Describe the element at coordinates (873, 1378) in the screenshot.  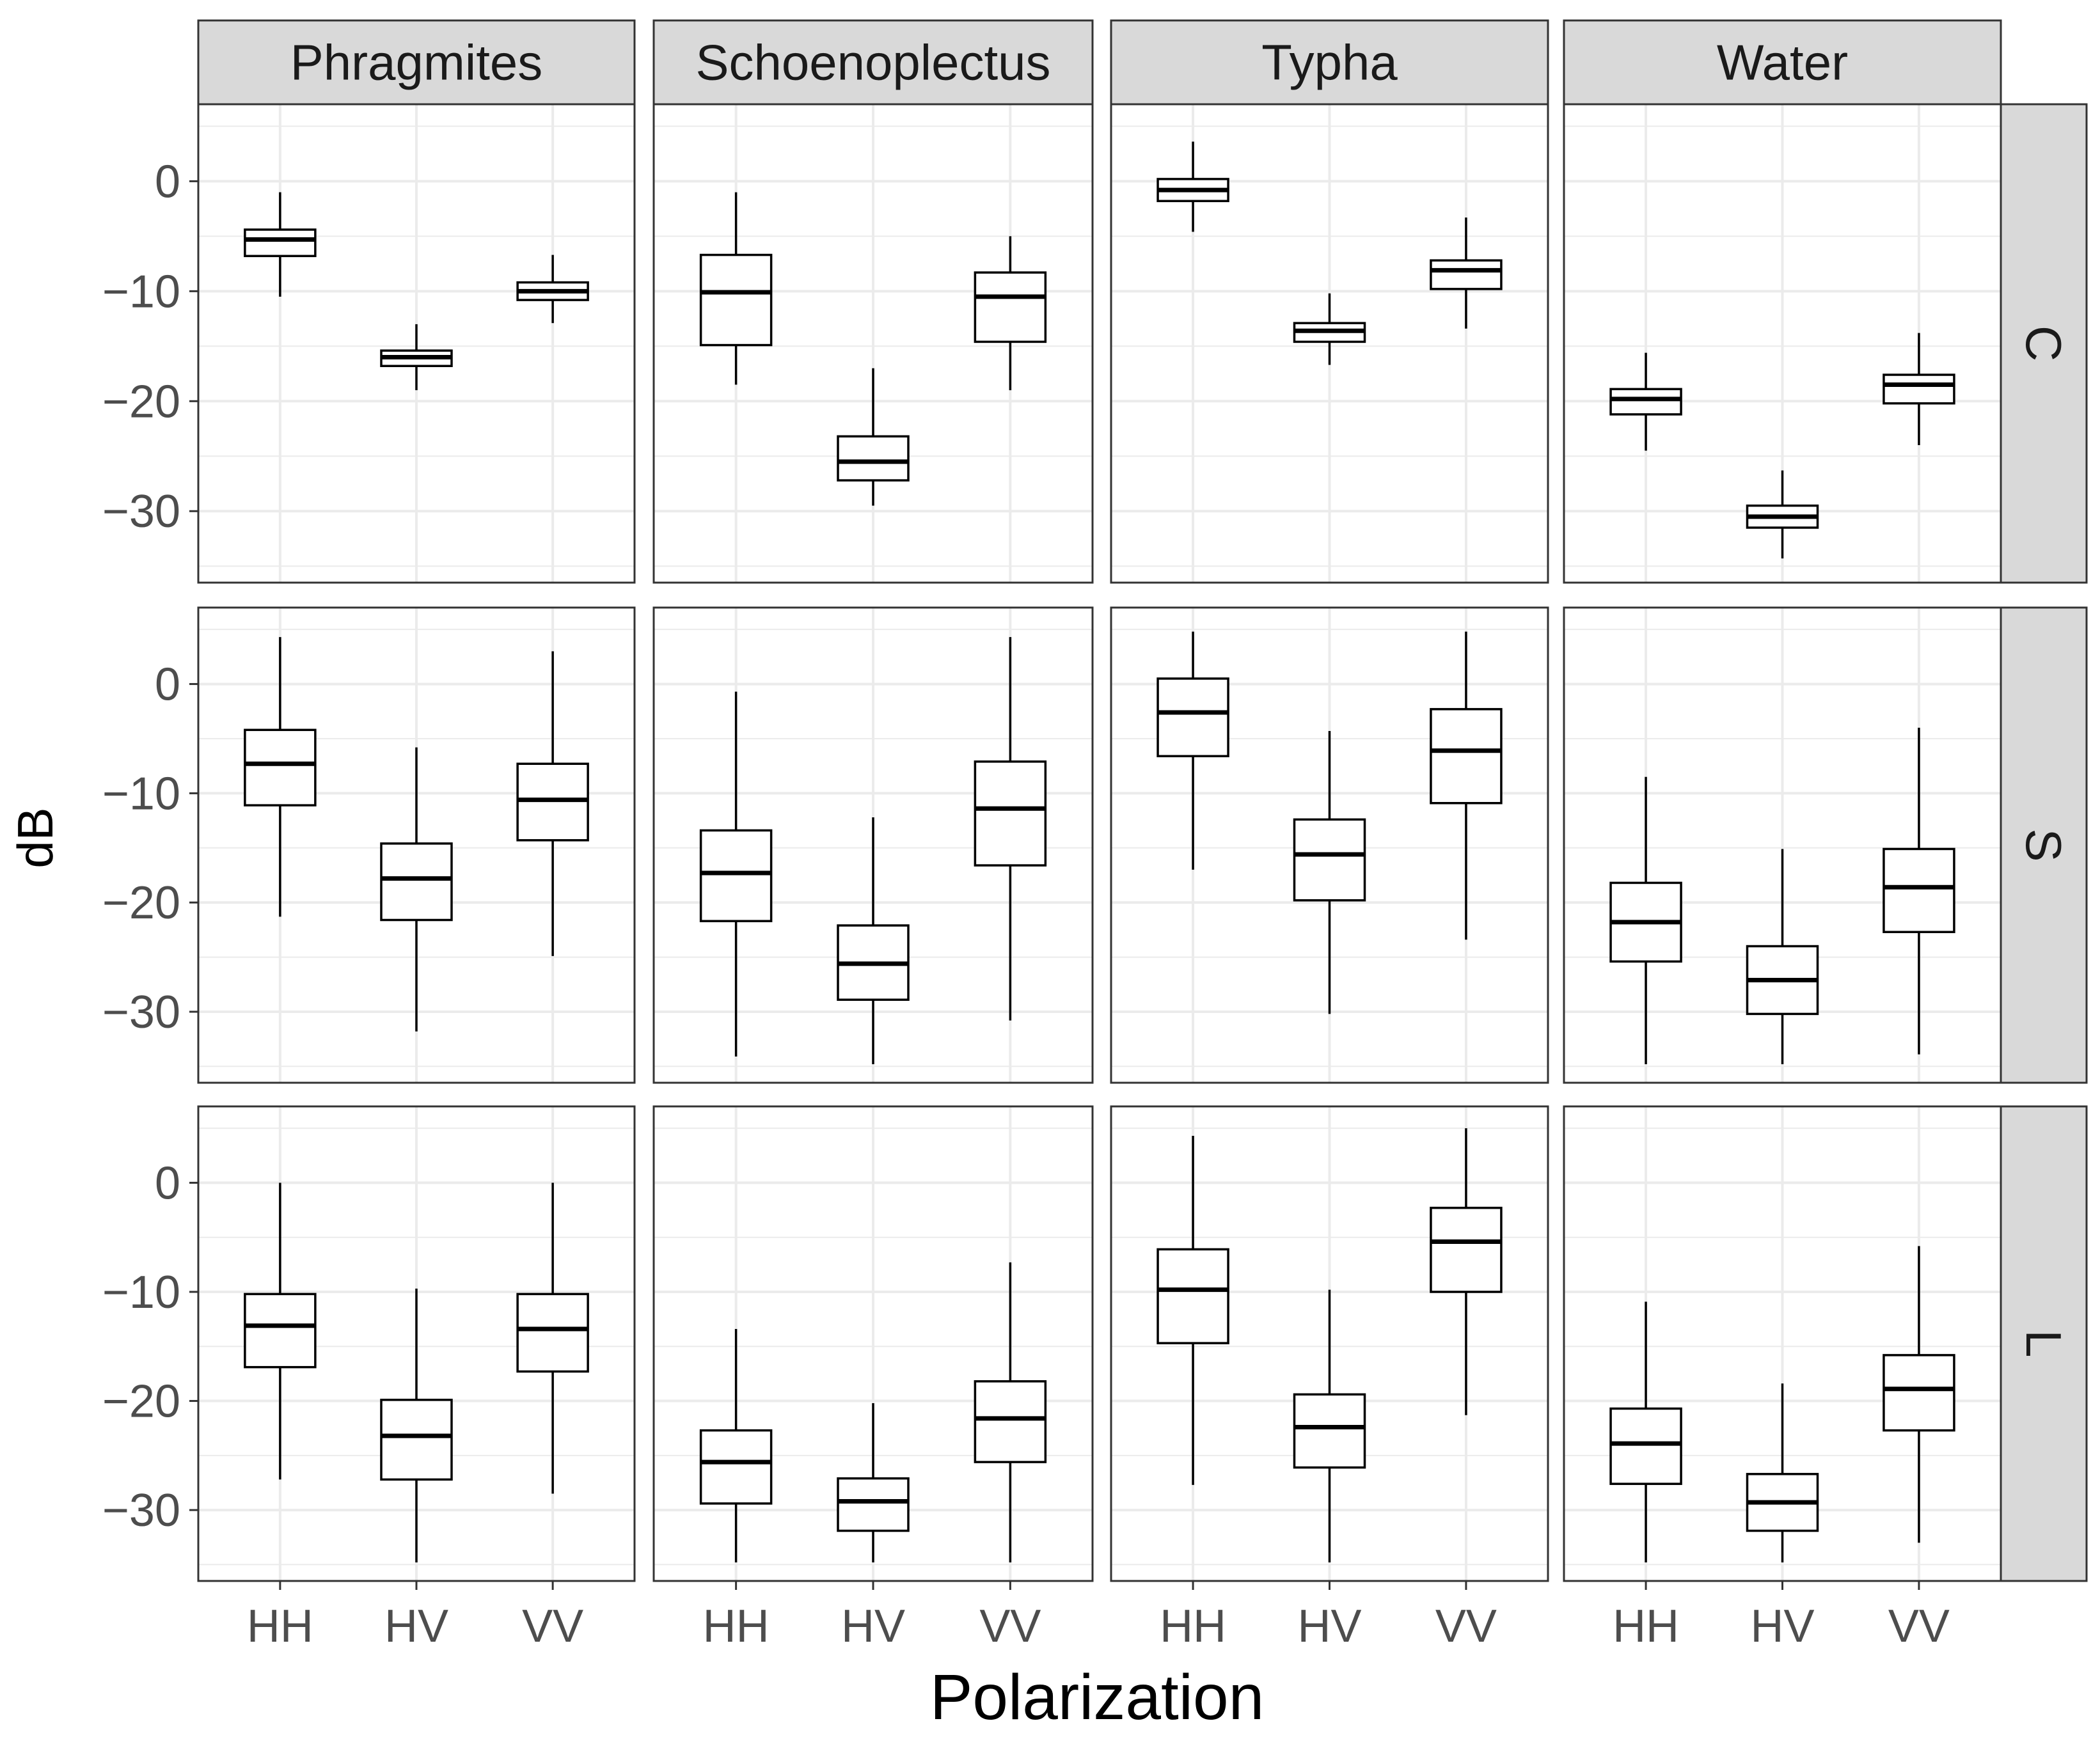
I see `panel-l-schoenoplectus: HH HV VV` at that location.